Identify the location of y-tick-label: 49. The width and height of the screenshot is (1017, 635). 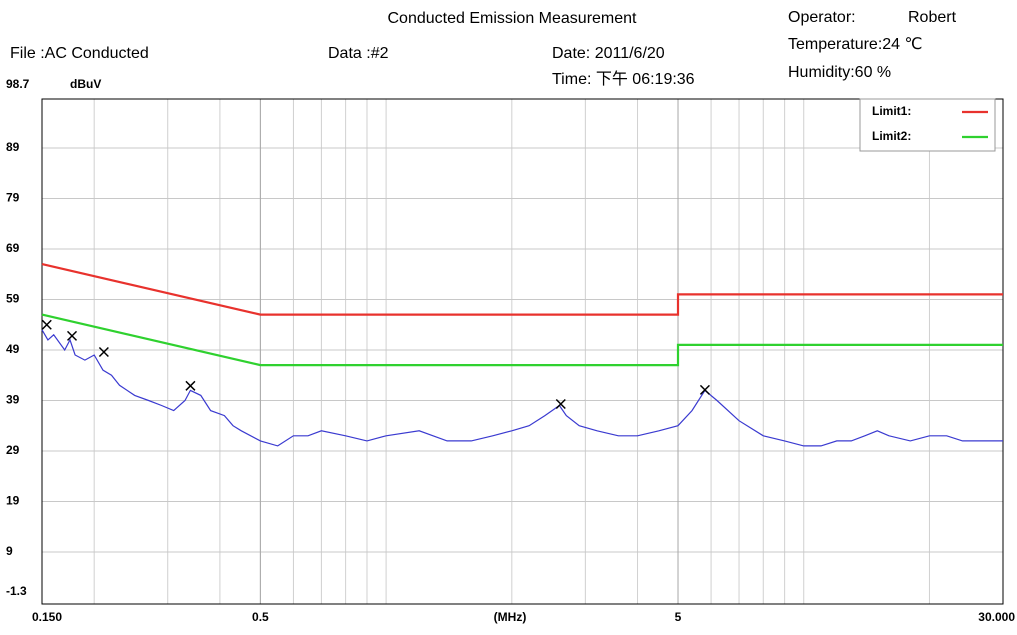
(13, 349).